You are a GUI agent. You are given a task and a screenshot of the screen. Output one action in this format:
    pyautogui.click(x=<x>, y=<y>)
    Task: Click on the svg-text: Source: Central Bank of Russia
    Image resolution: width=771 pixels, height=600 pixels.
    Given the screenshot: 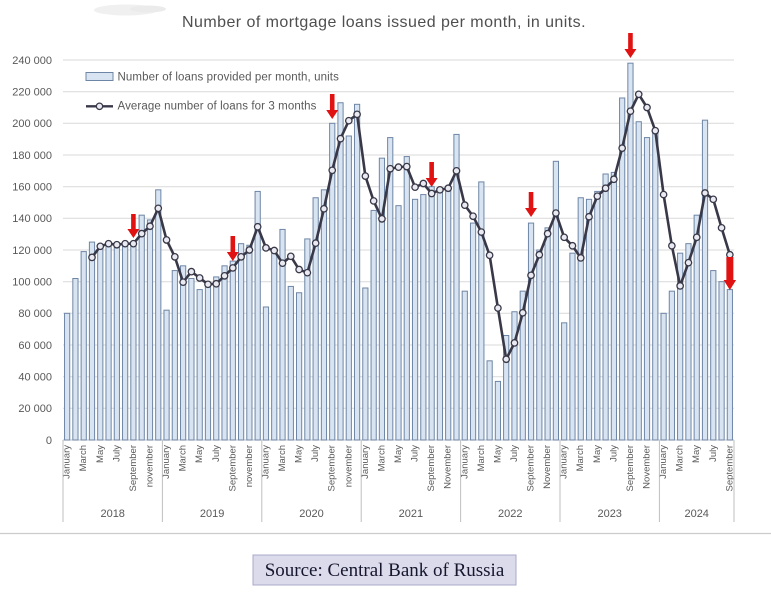 What is the action you would take?
    pyautogui.click(x=385, y=570)
    